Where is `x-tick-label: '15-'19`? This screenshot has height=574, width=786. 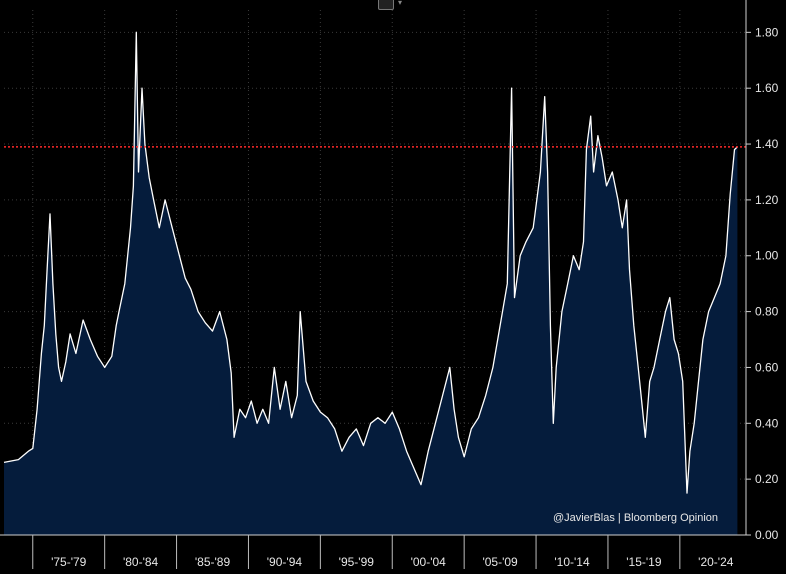 x-tick-label: '15-'19 is located at coordinates (644, 562).